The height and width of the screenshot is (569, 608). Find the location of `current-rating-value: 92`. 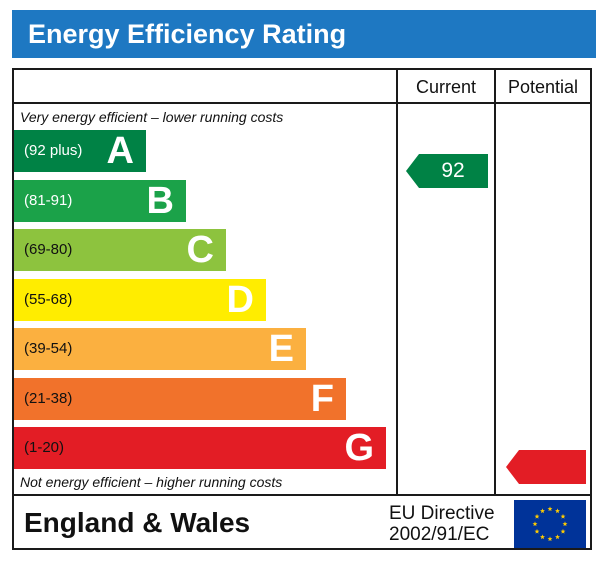

current-rating-value: 92 is located at coordinates (453, 170).